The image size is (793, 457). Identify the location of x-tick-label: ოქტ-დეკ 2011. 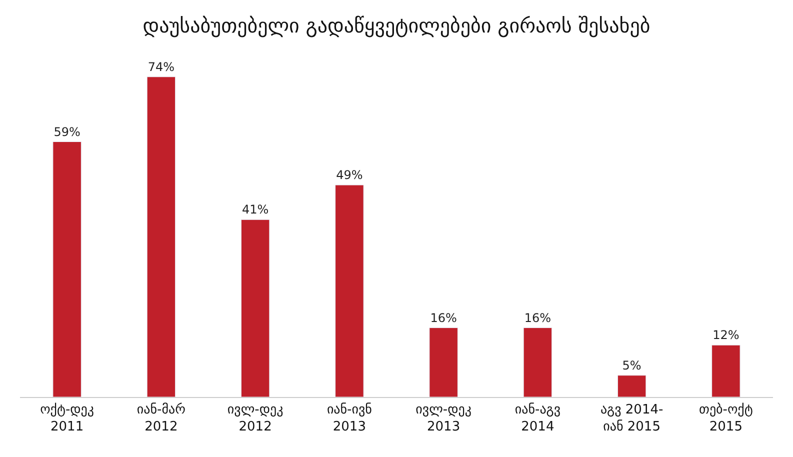
(67, 418).